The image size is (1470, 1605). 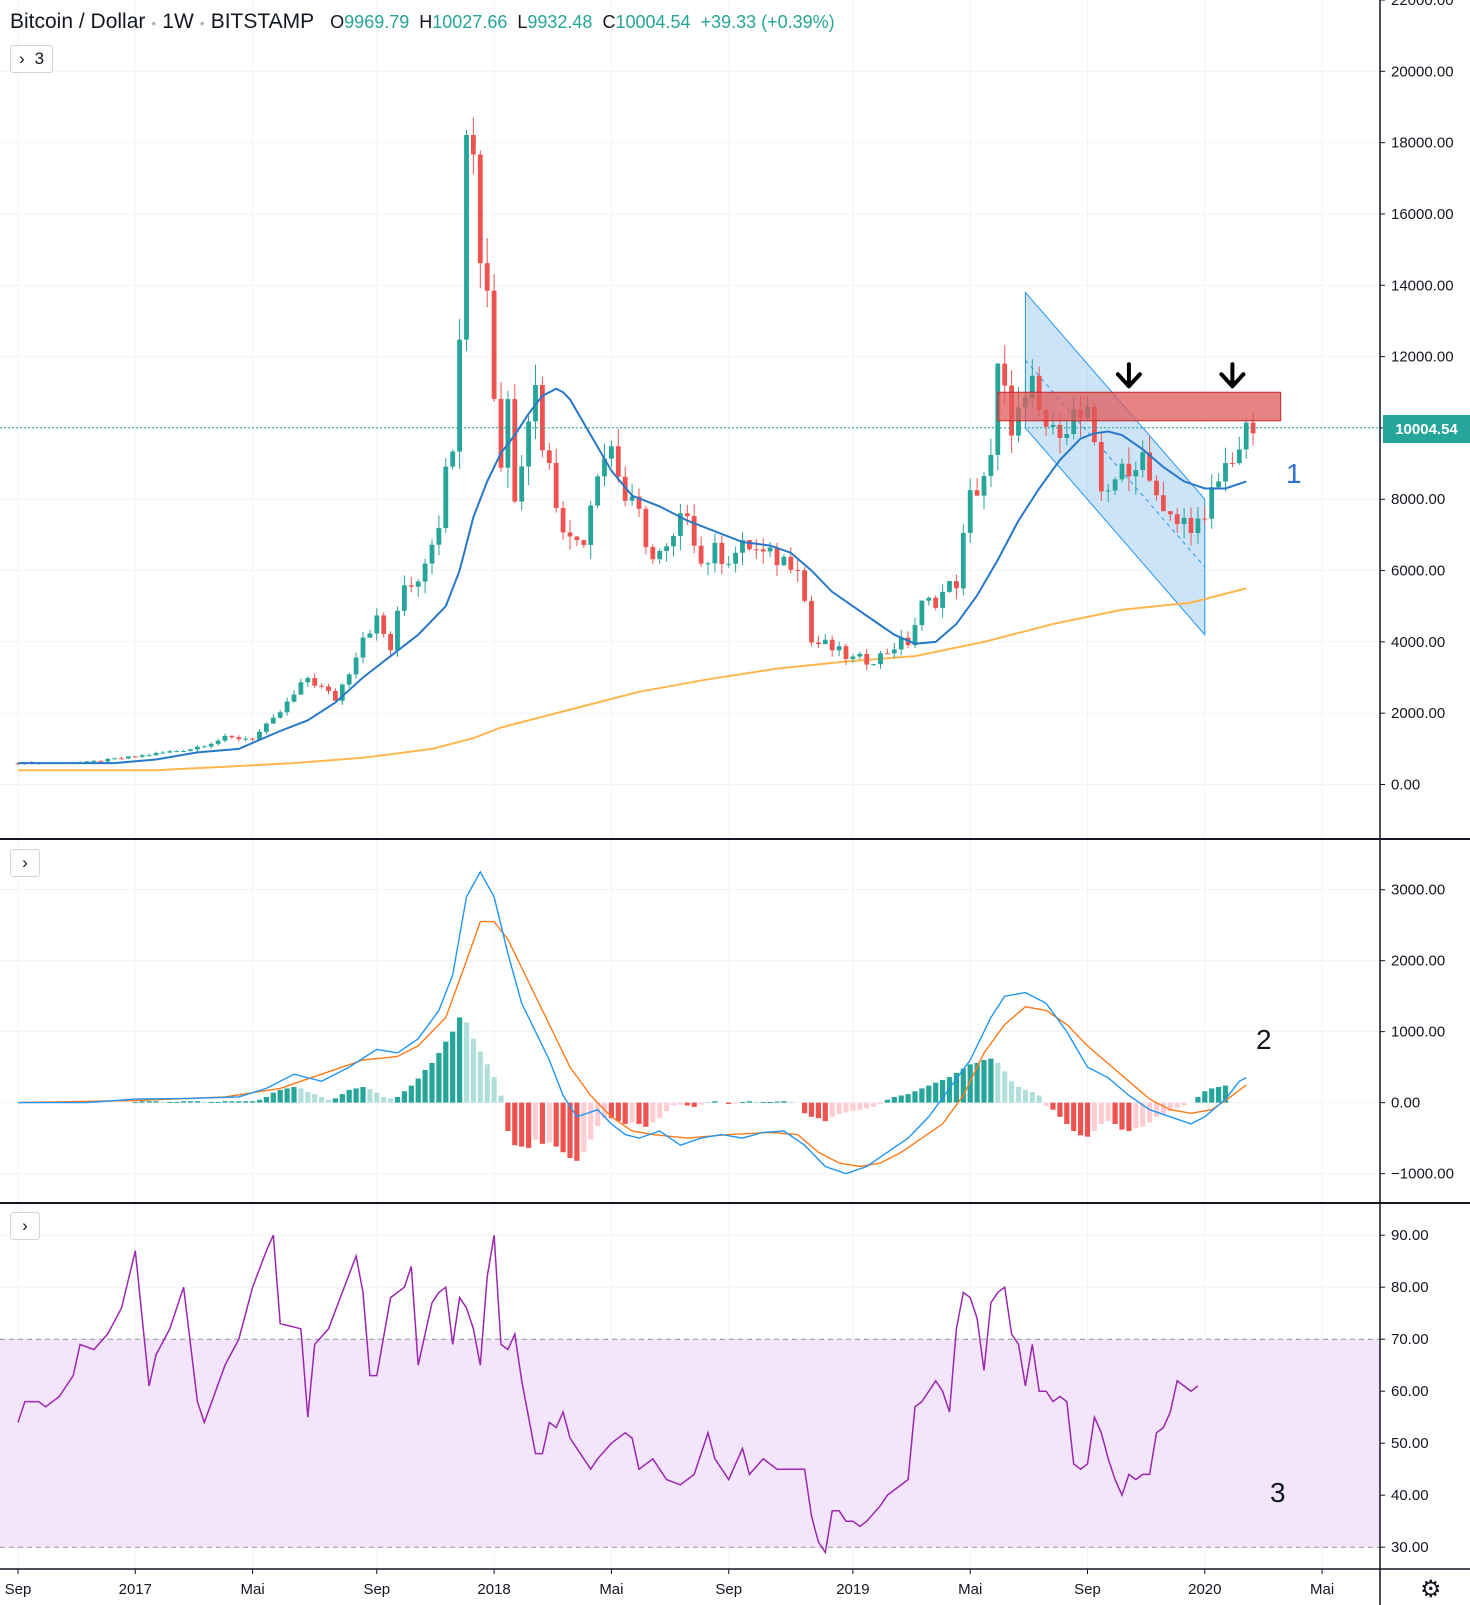 What do you see at coordinates (1422, 4) in the screenshot?
I see `price-axis-label: 22000.00` at bounding box center [1422, 4].